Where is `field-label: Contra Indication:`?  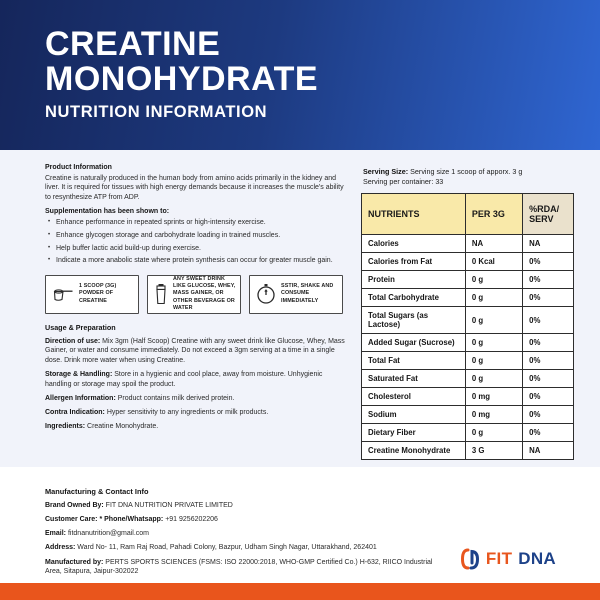
field-label: Contra Indication: is located at coordinates (75, 412).